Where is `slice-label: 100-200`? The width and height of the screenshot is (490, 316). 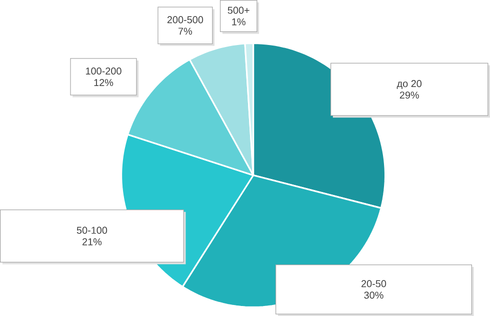 slice-label: 100-200 is located at coordinates (104, 70).